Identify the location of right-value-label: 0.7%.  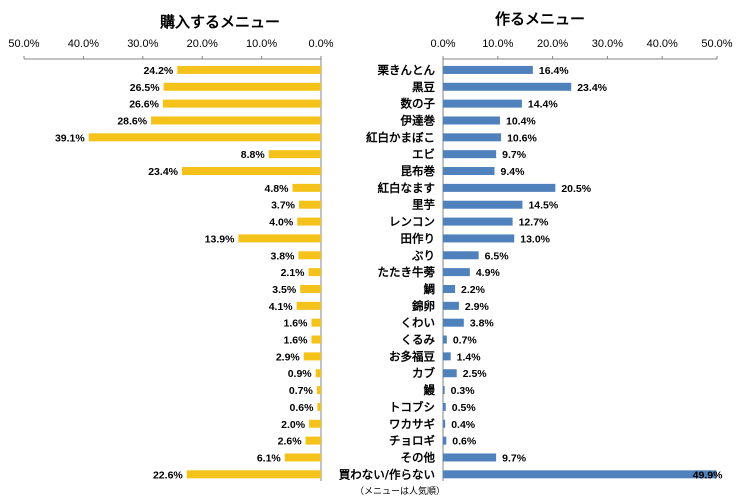
(465, 341).